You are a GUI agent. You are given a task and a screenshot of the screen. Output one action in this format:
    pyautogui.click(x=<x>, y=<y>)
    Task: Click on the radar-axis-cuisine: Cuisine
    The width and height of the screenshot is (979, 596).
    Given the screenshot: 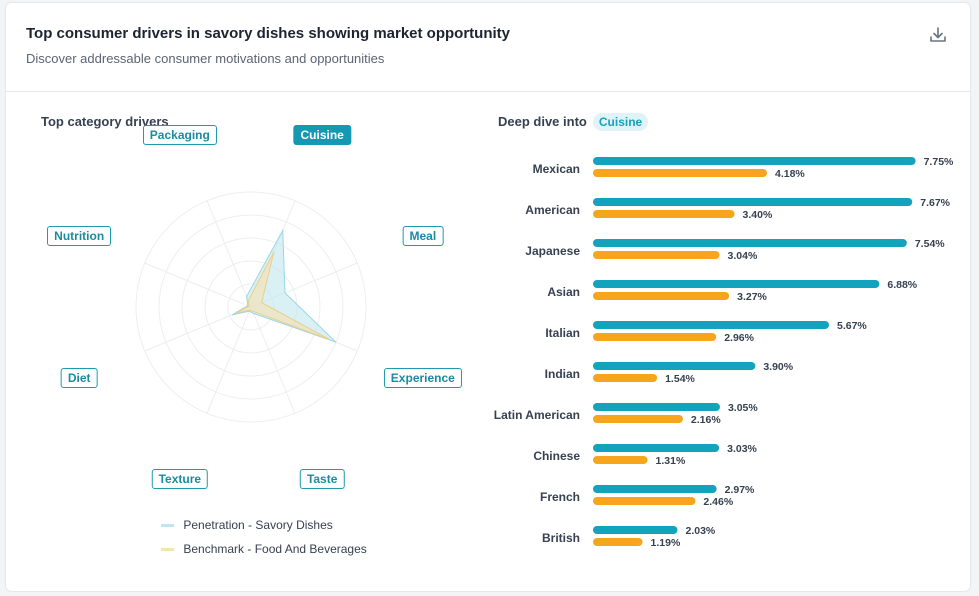 What is the action you would take?
    pyautogui.click(x=322, y=135)
    